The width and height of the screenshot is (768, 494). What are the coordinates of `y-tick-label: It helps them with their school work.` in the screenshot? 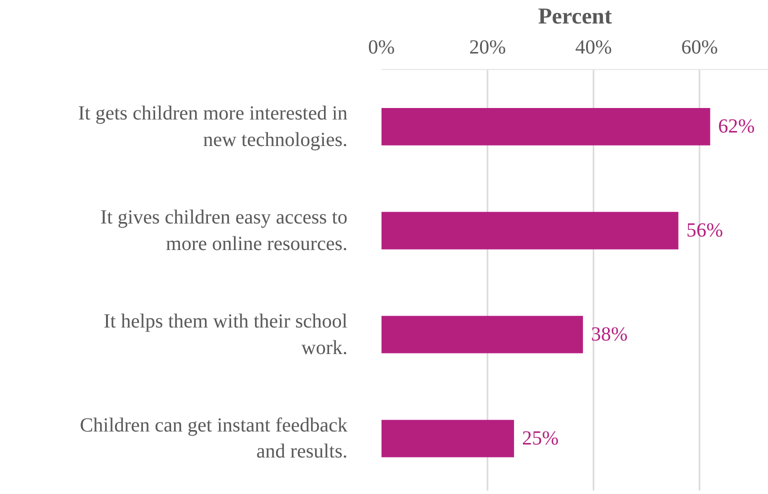 It's located at (226, 334).